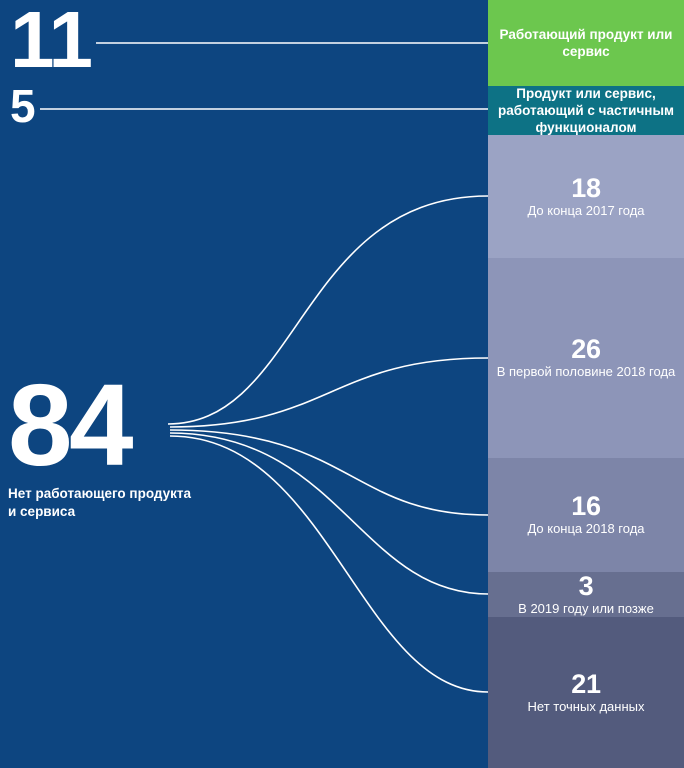 The image size is (684, 768). I want to click on category-title: До конца 2018 года, so click(586, 529).